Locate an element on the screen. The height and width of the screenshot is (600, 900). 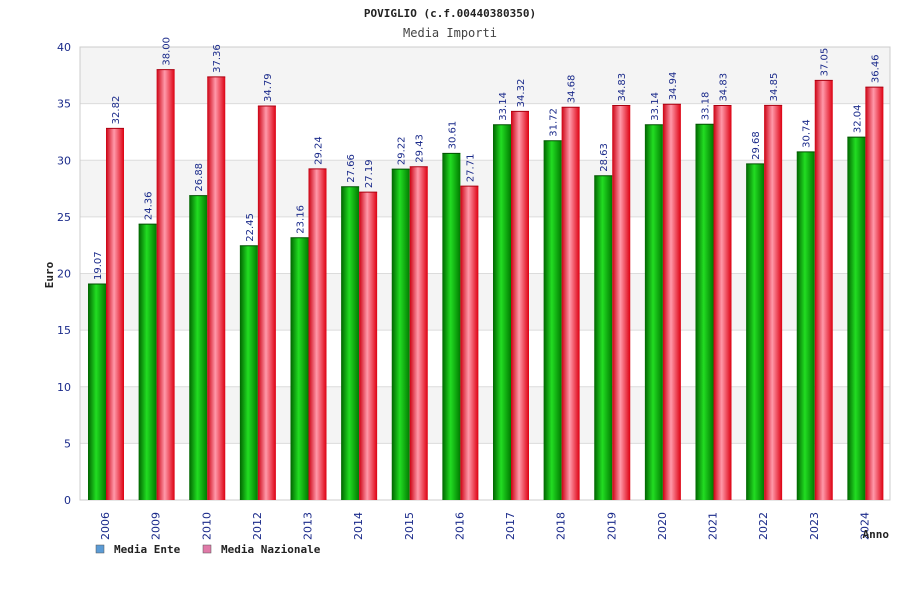
value-label: 30.61 is located at coordinates (452, 135).